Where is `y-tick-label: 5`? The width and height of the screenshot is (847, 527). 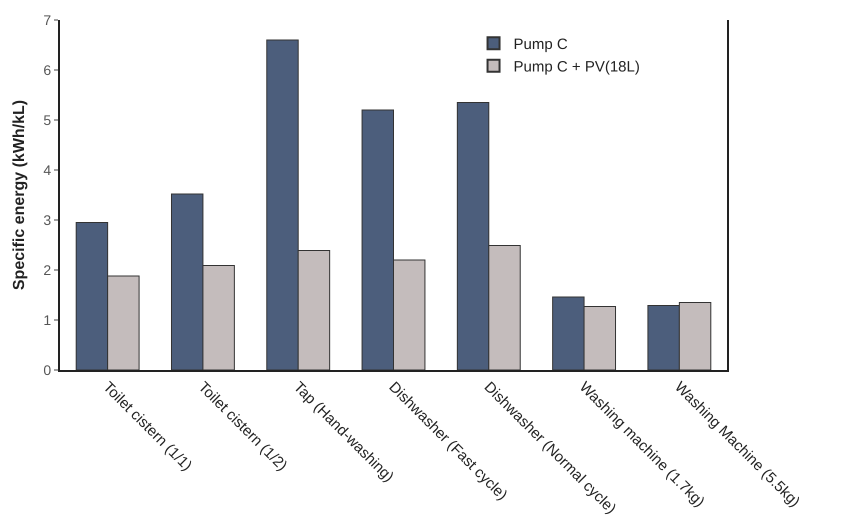
y-tick-label: 5 is located at coordinates (47, 120).